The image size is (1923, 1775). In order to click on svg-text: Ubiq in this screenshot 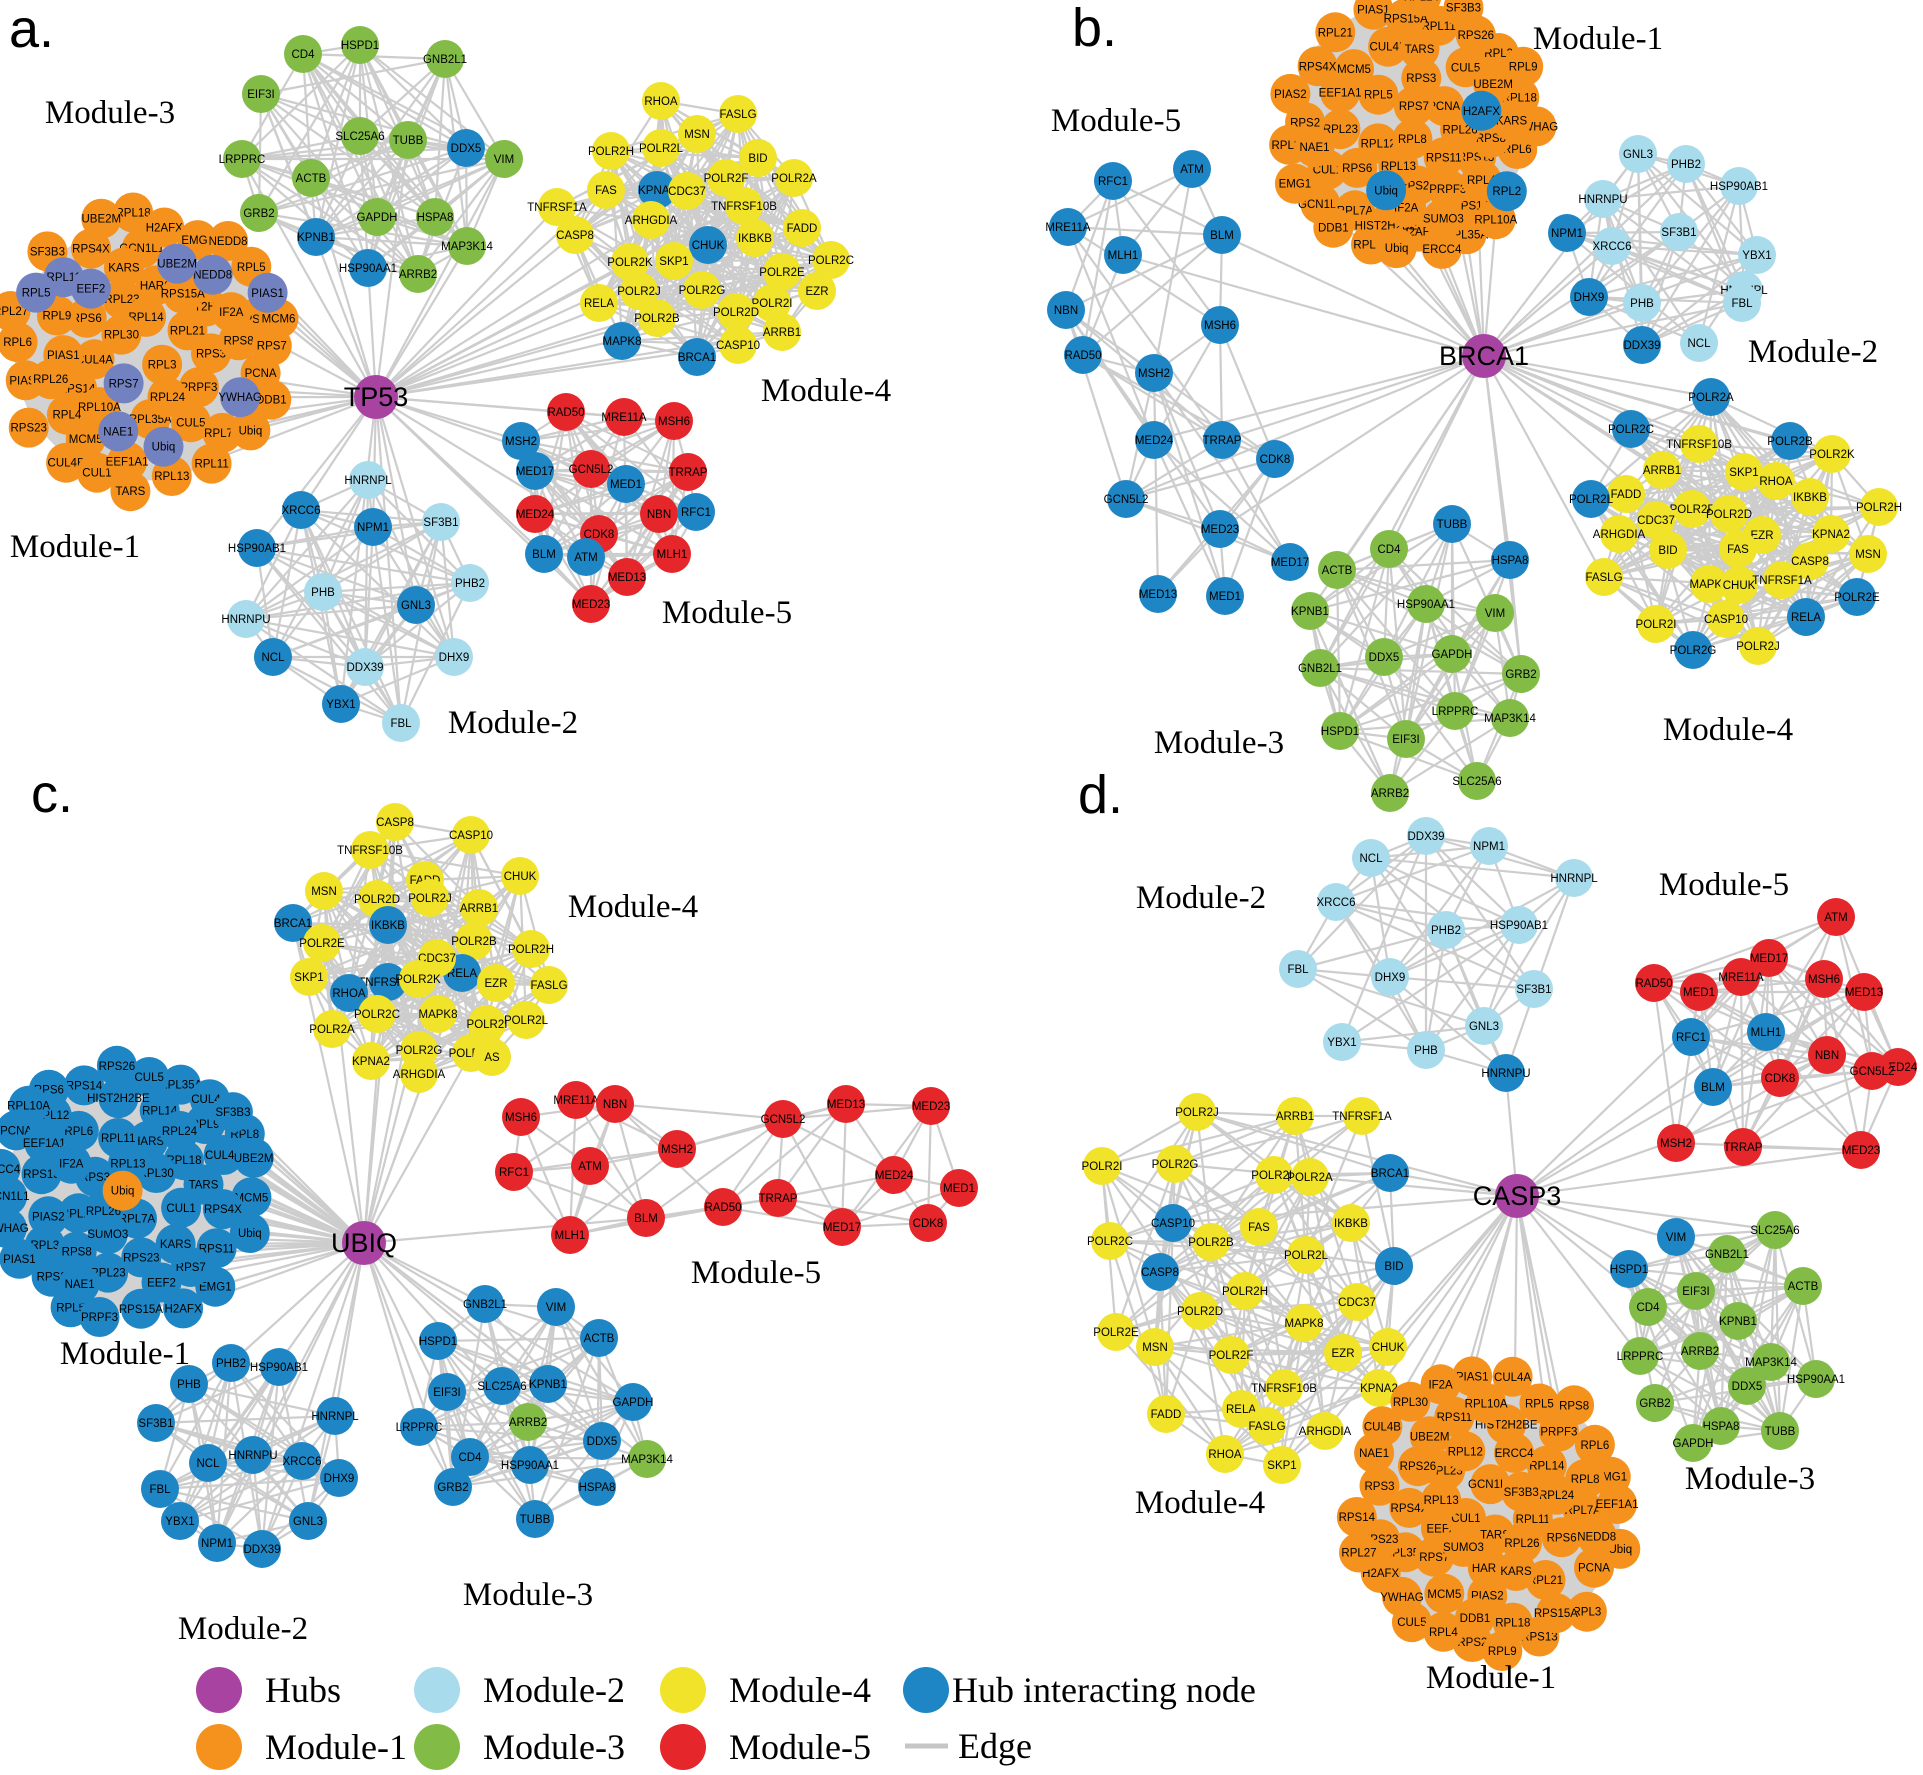, I will do `click(251, 431)`.